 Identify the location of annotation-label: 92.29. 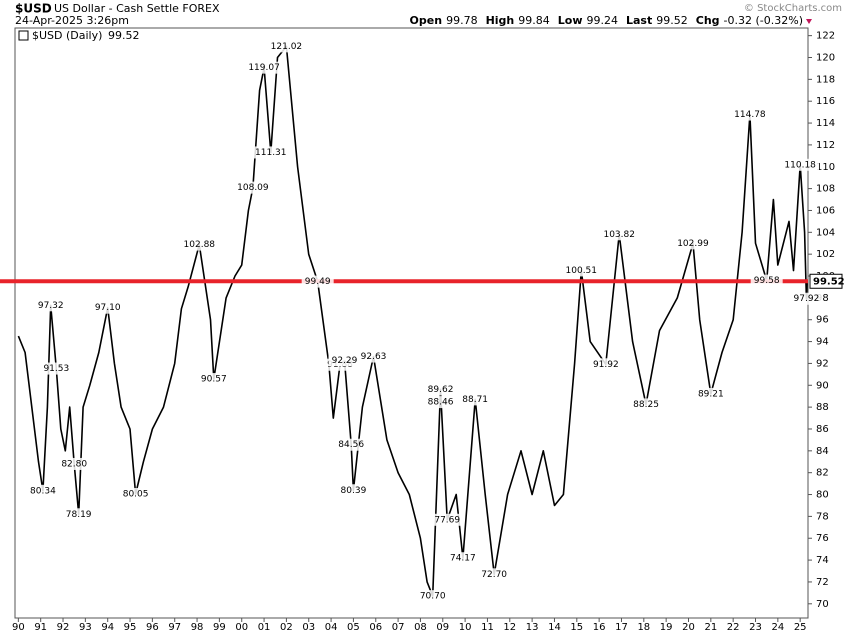
(345, 361).